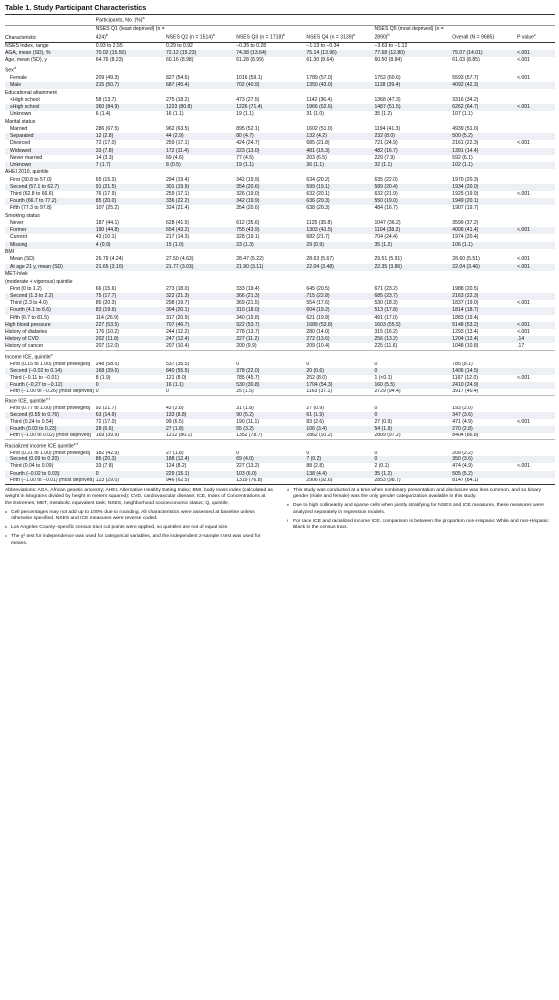  What do you see at coordinates (271, 137) in the screenshot?
I see `value-cell: 80 (4.7)` at bounding box center [271, 137].